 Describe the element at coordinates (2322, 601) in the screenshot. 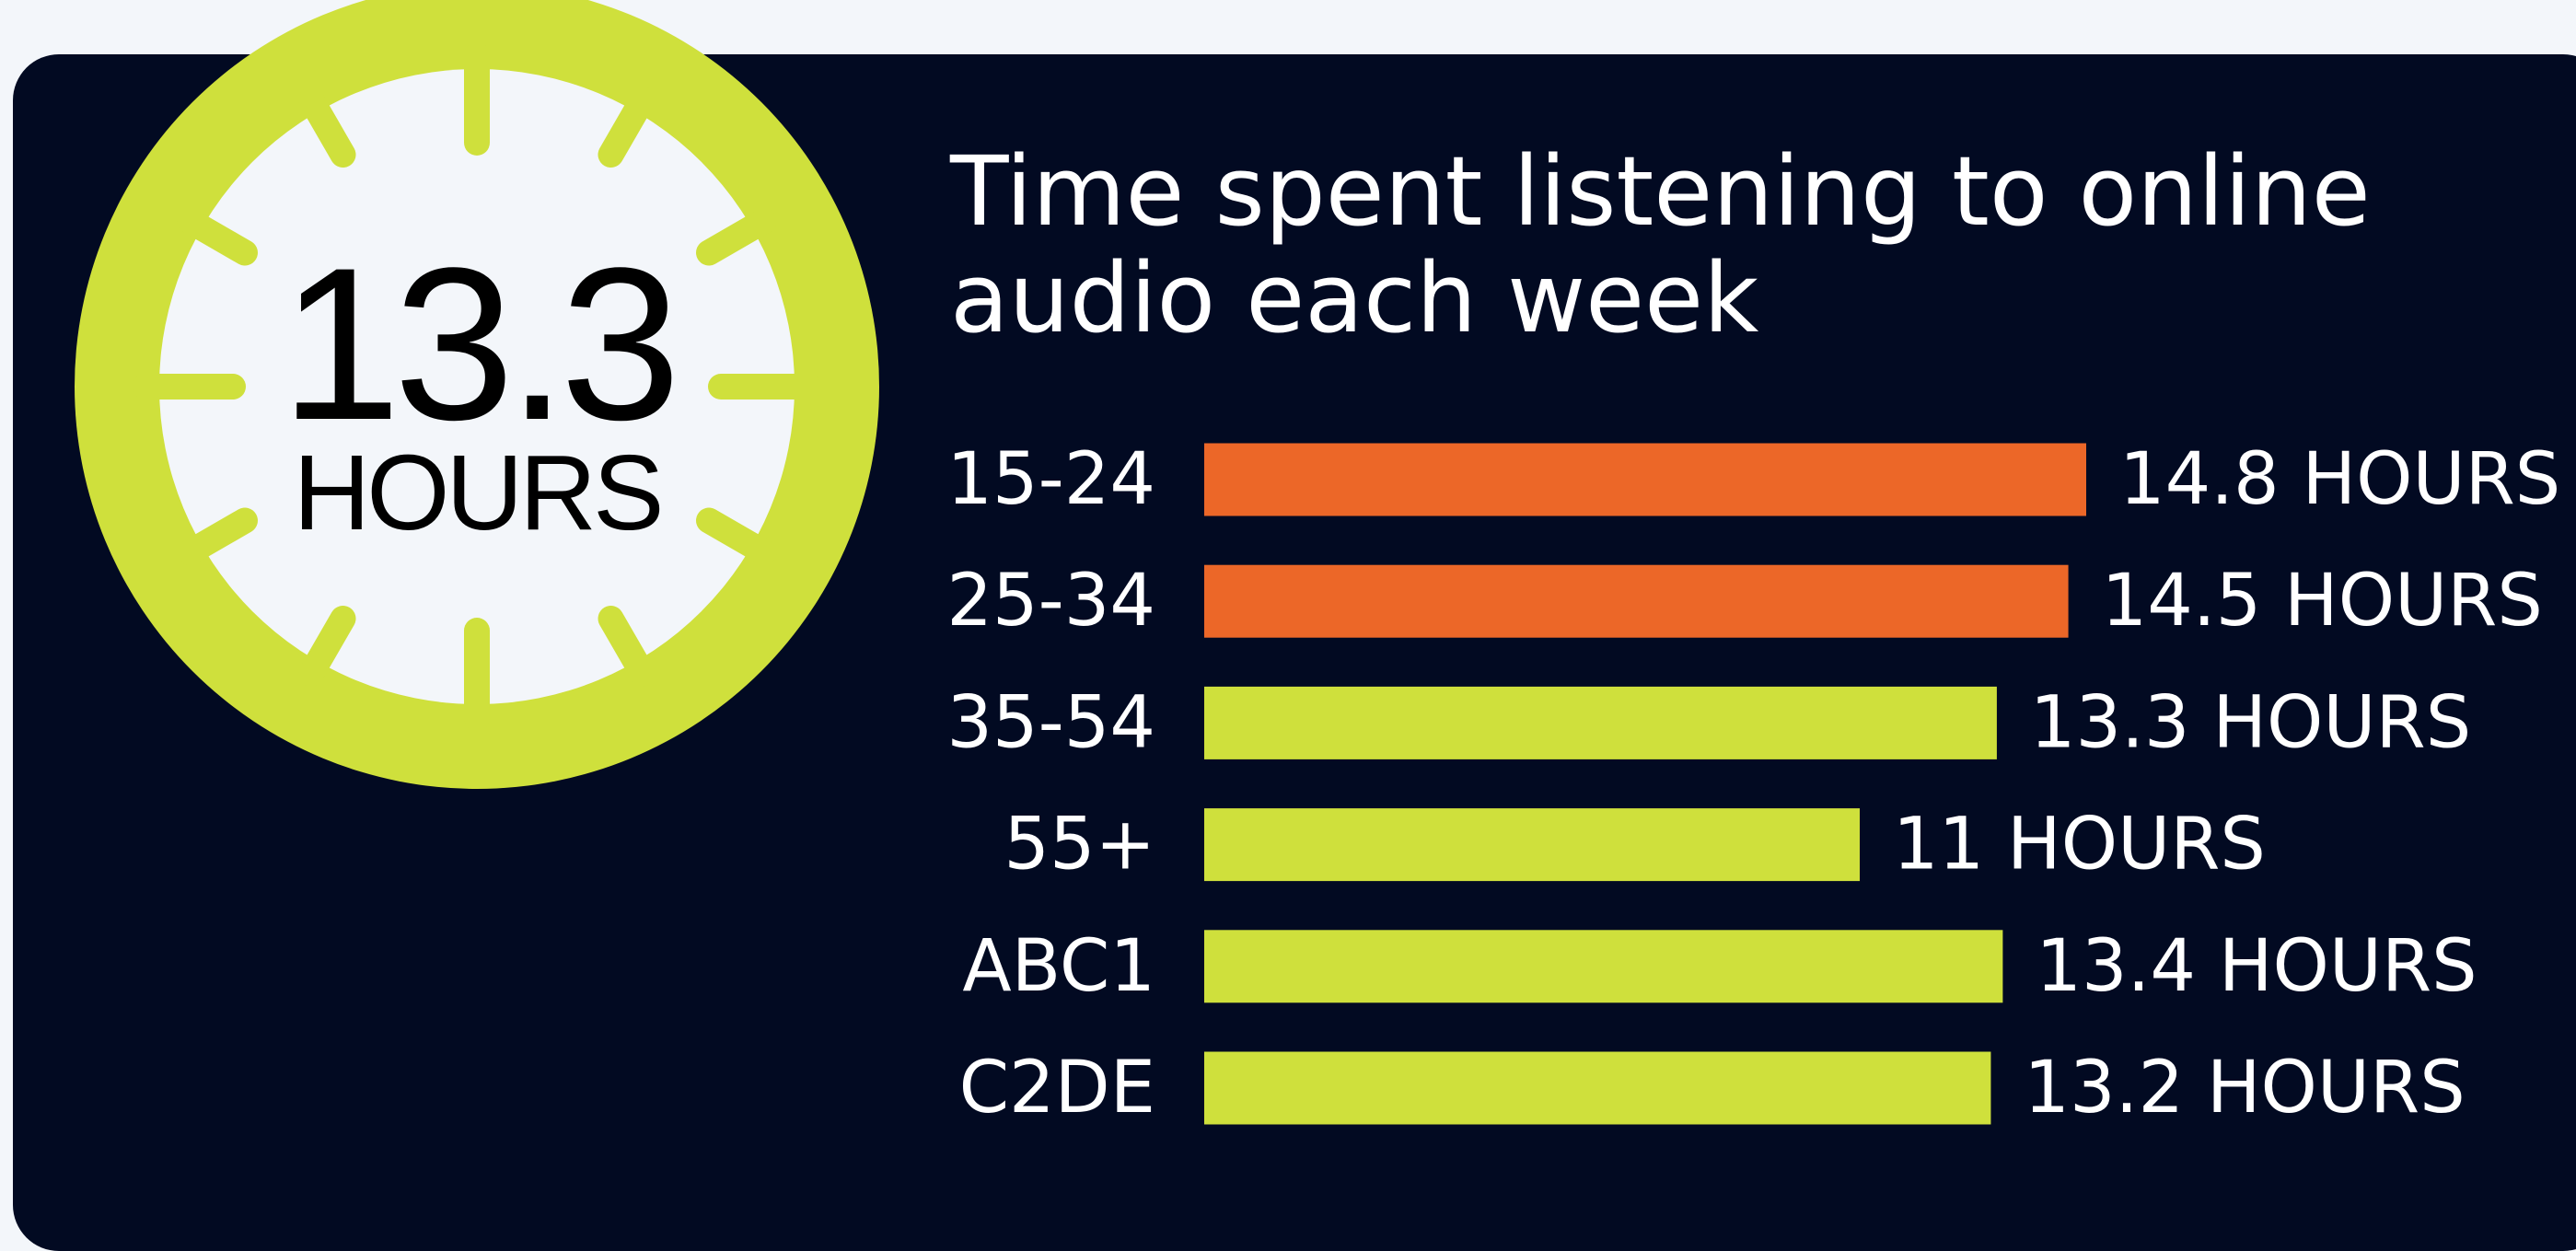

I see `value-label: 14.5 HOURS` at that location.